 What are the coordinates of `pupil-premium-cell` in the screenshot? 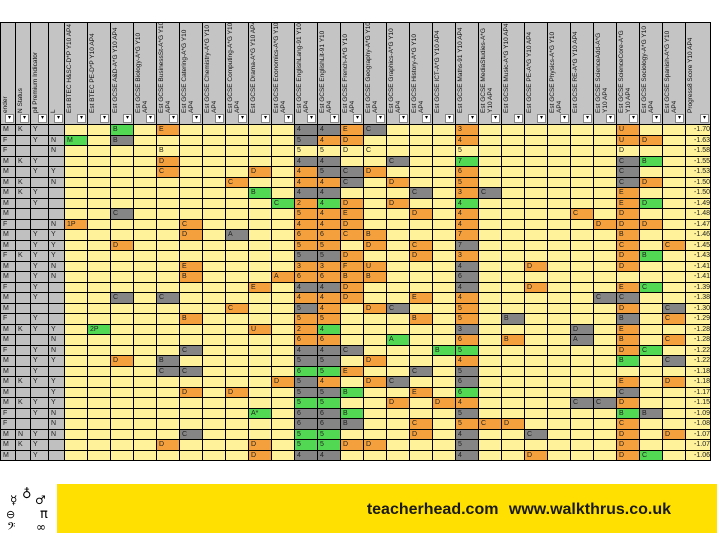 It's located at (39, 308).